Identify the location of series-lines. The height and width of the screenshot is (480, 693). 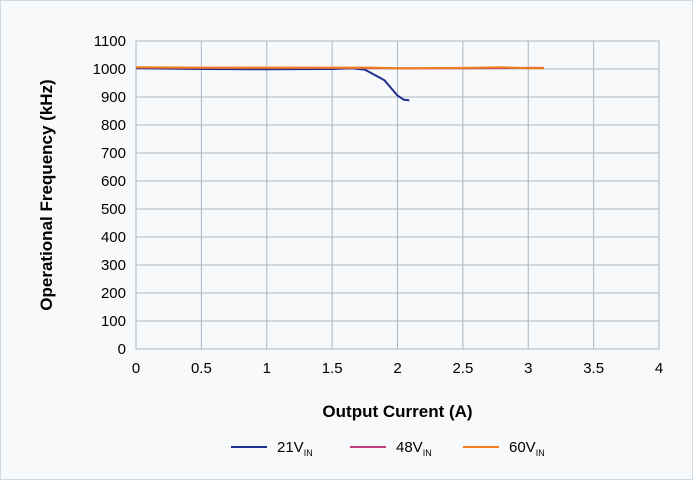
(339, 84).